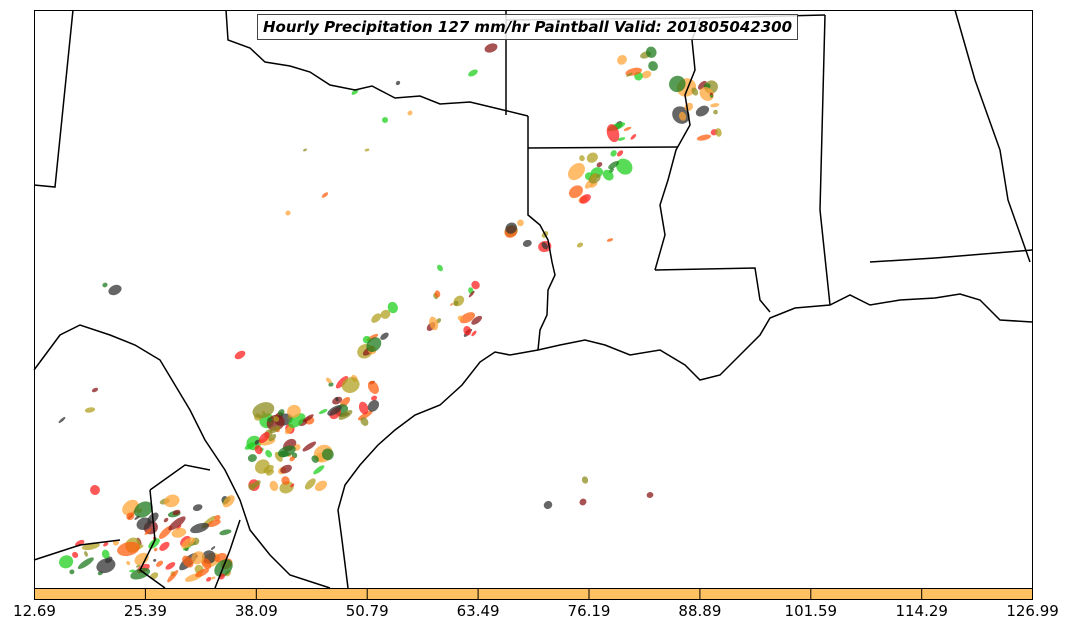 The image size is (1070, 633). I want to click on colorbar-tick-label: 50.79, so click(367, 611).